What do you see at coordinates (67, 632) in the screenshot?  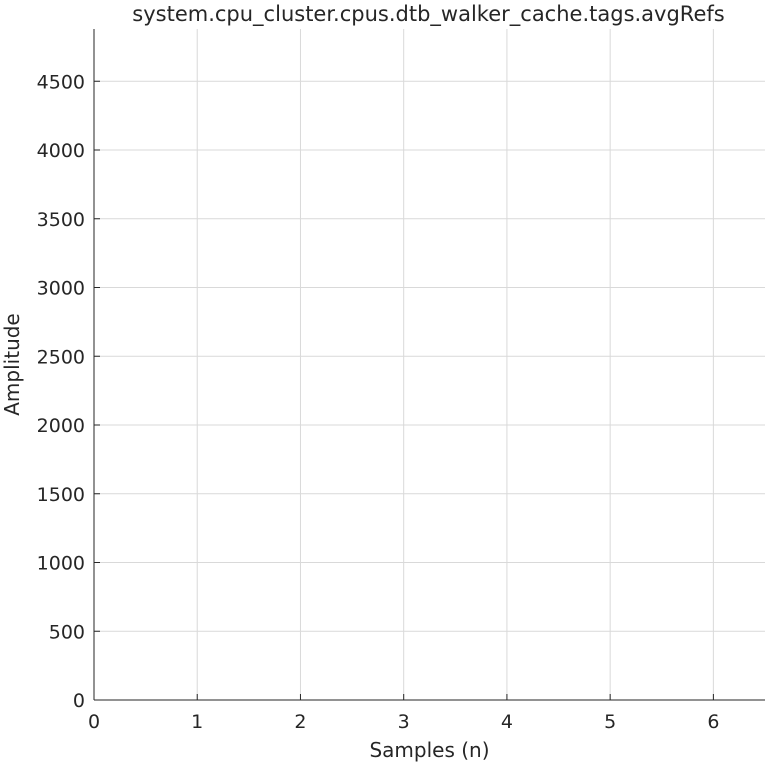 I see `y-tick-label: 500` at bounding box center [67, 632].